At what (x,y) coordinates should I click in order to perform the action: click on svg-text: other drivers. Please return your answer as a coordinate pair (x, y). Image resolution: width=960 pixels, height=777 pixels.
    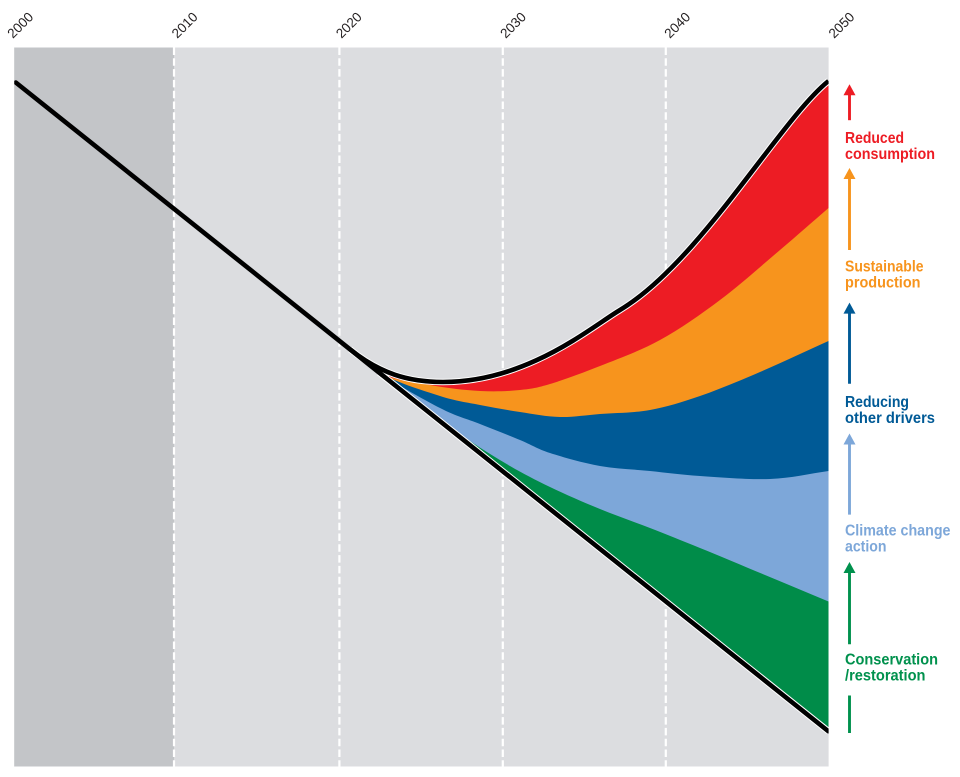
    Looking at the image, I should click on (890, 418).